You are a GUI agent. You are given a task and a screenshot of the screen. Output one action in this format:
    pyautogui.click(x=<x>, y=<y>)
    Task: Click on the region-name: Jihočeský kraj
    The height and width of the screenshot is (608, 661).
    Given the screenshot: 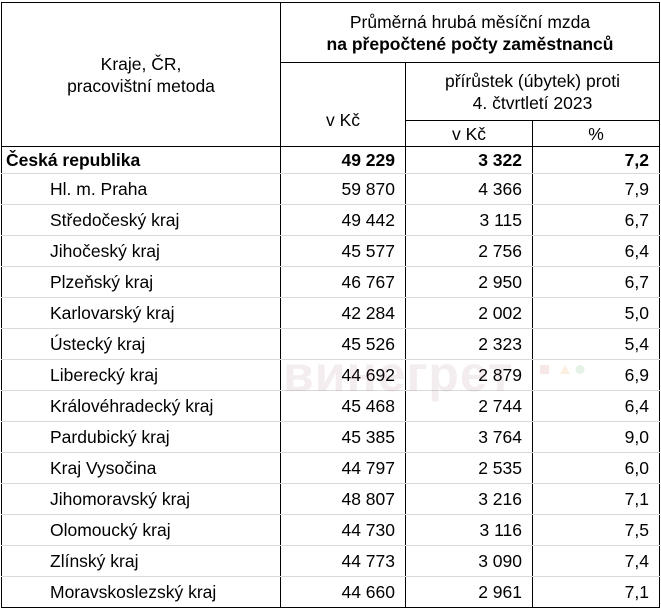 What is the action you would take?
    pyautogui.click(x=141, y=251)
    